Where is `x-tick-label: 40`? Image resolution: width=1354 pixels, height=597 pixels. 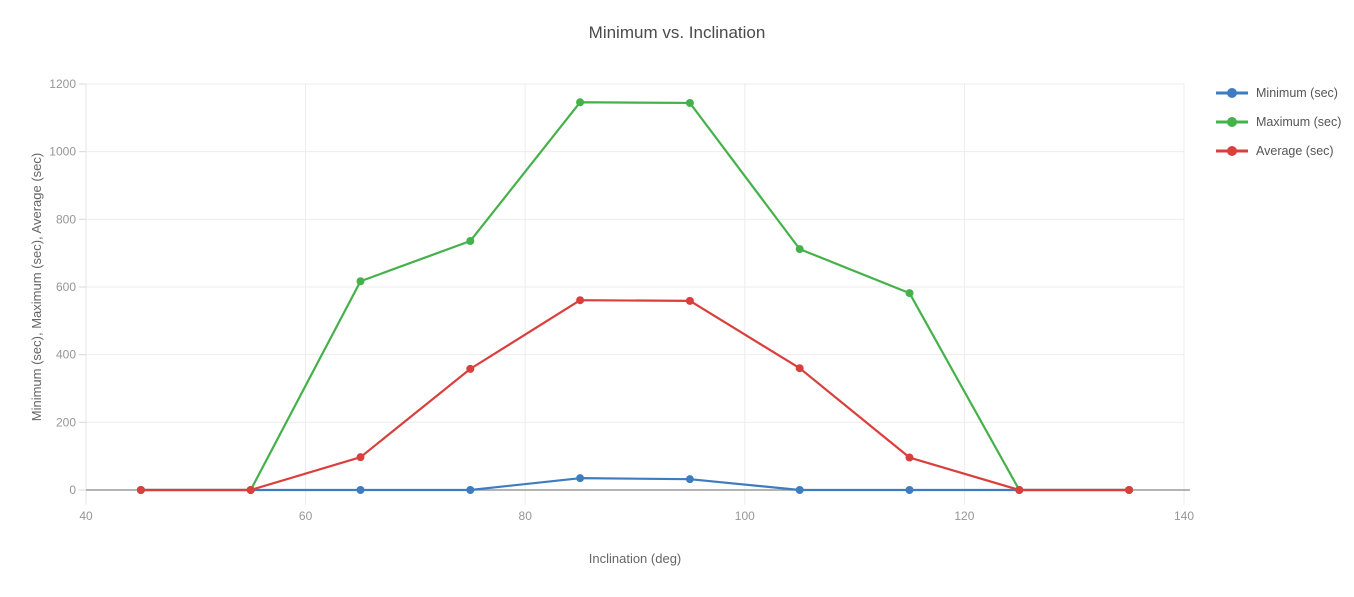 x-tick-label: 40 is located at coordinates (86, 516).